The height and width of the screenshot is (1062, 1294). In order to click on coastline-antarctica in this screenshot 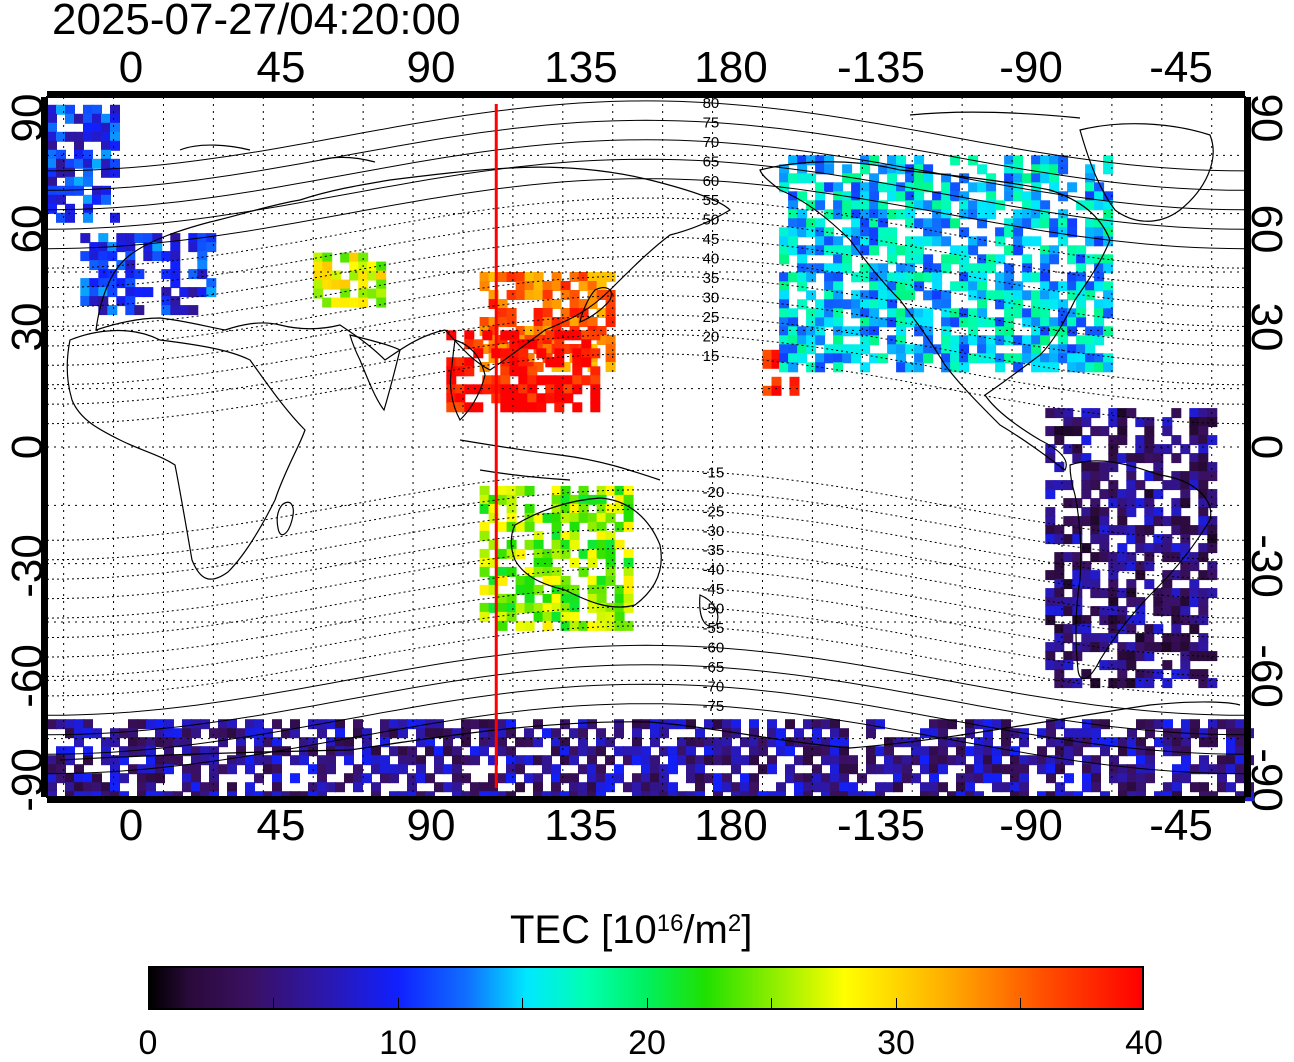, I will do `click(650, 731)`.